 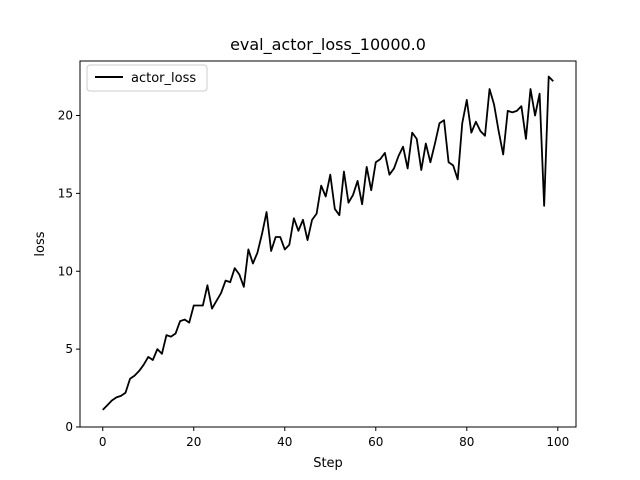 What do you see at coordinates (557, 442) in the screenshot?
I see `x-tick-label-100: 100` at bounding box center [557, 442].